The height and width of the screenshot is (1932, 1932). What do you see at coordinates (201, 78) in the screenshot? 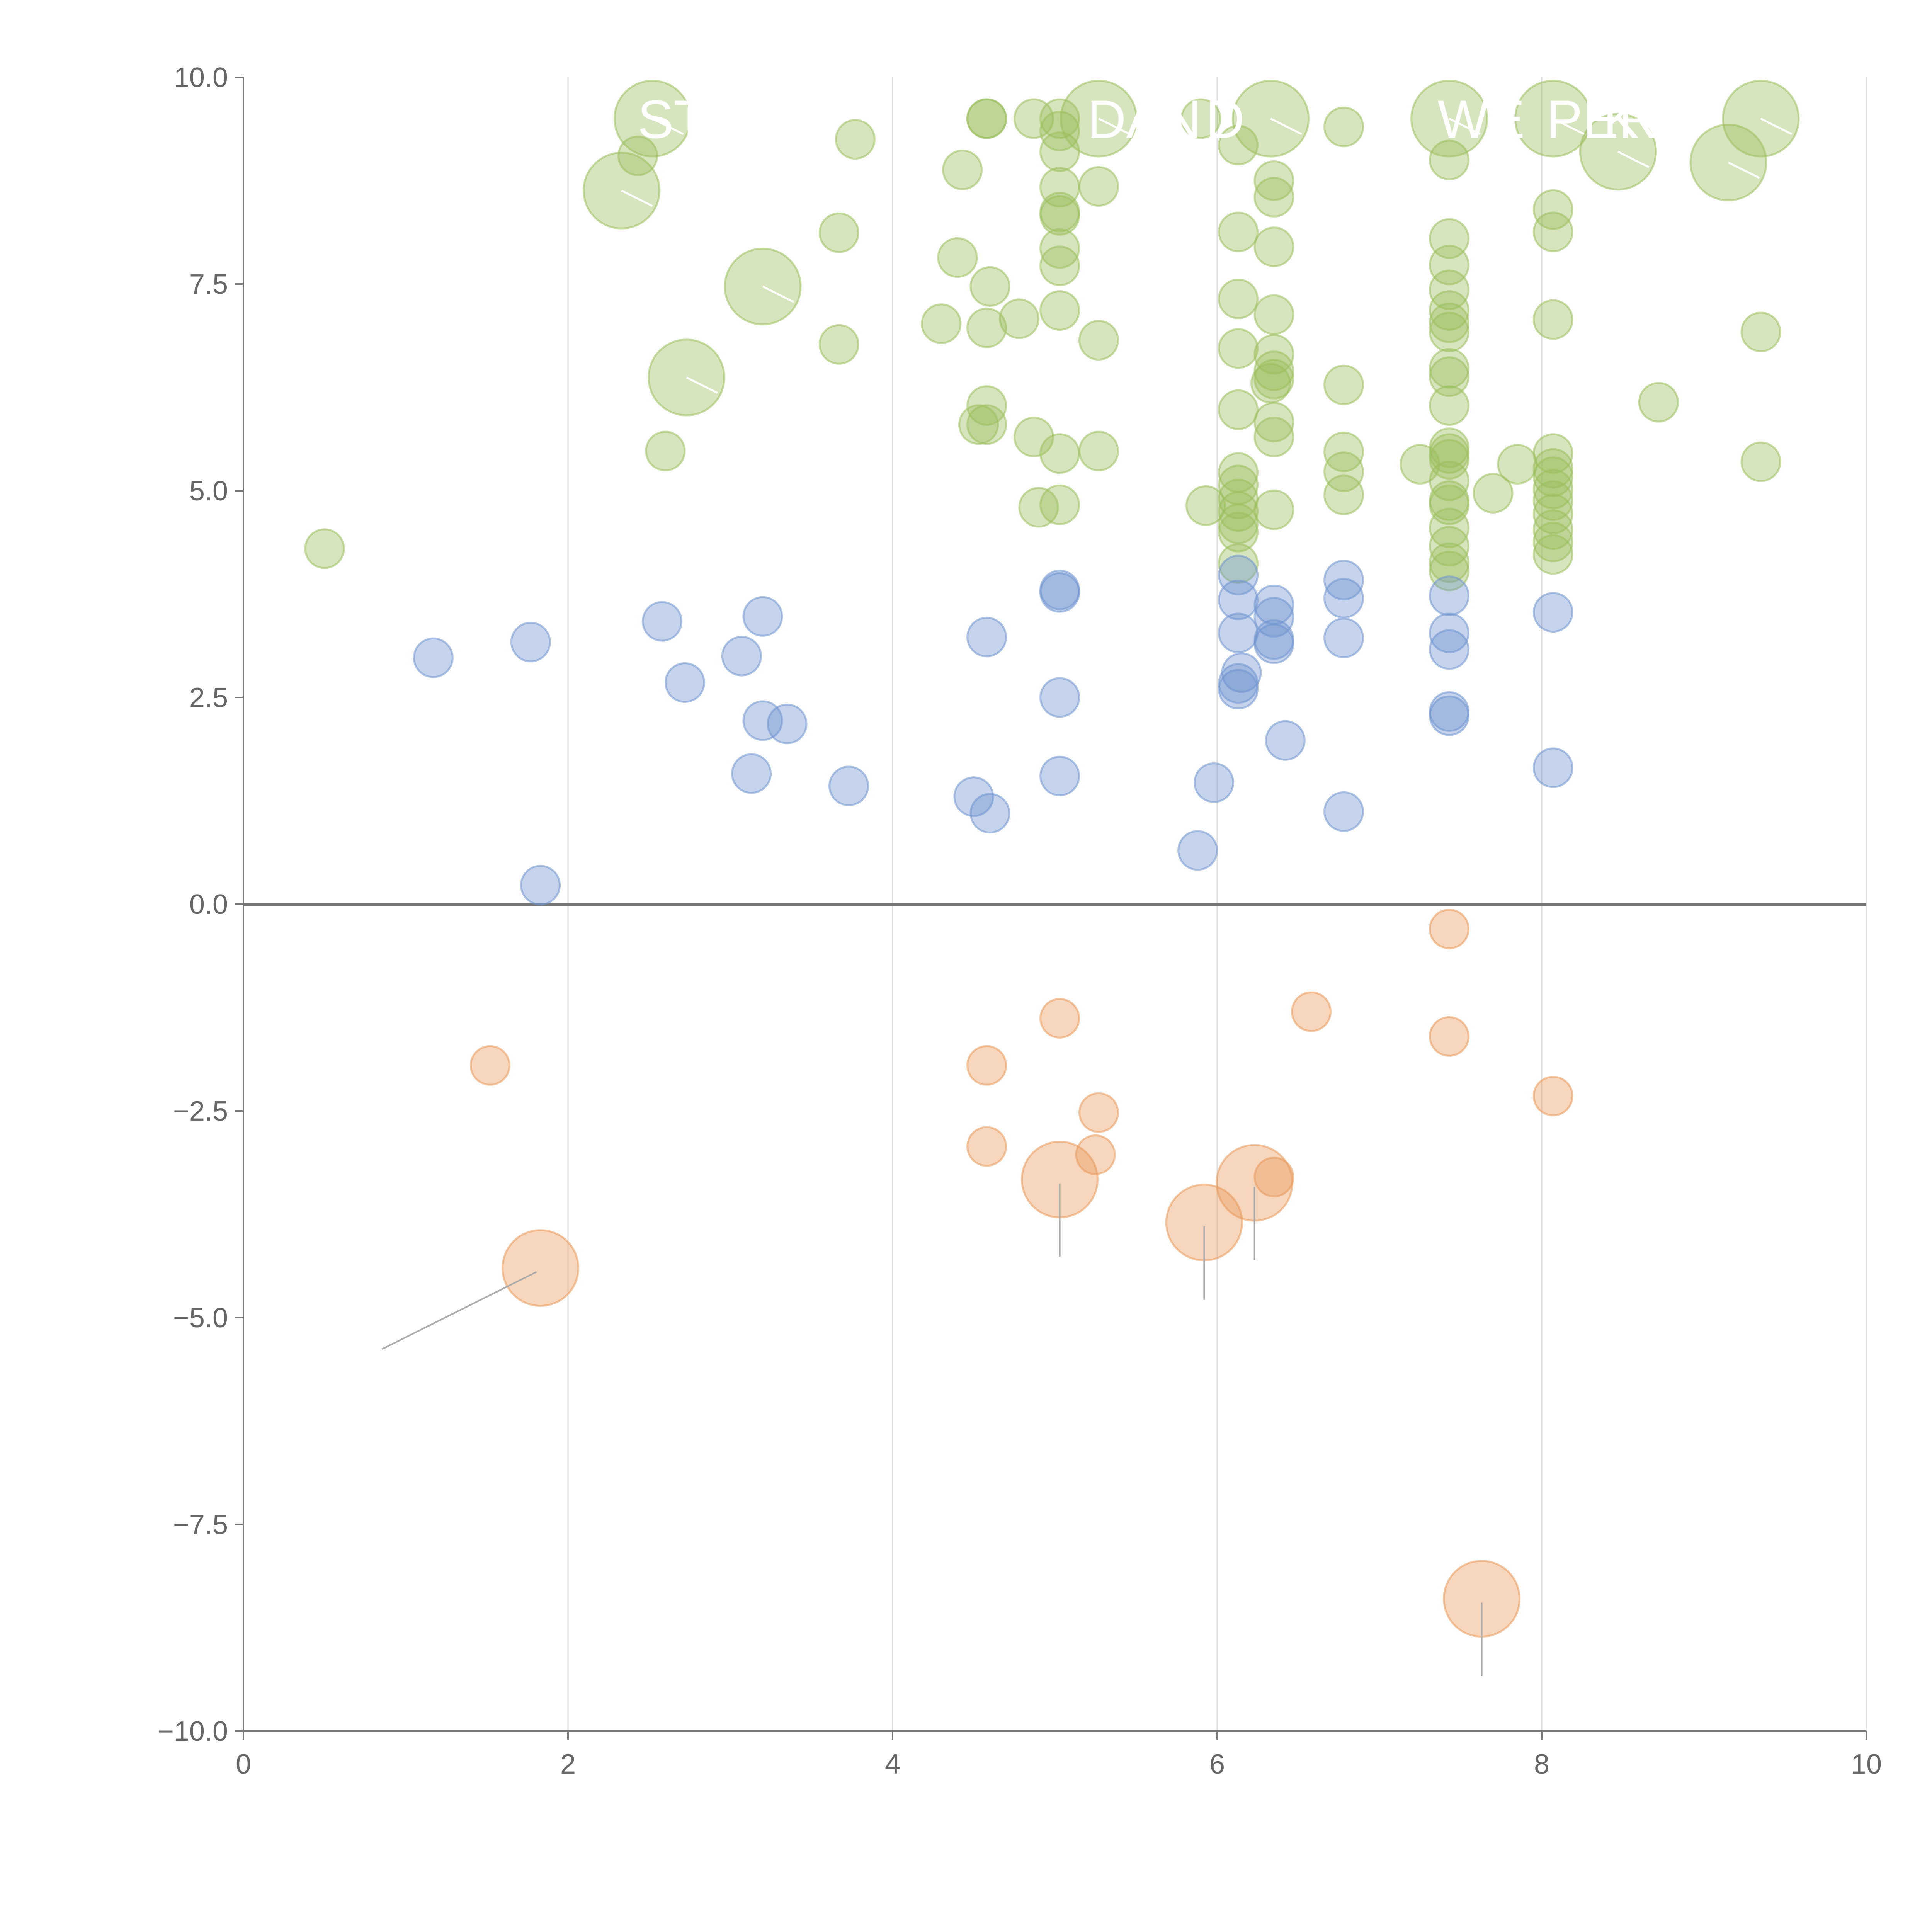
I see `y-tick-label: 10.0` at bounding box center [201, 78].